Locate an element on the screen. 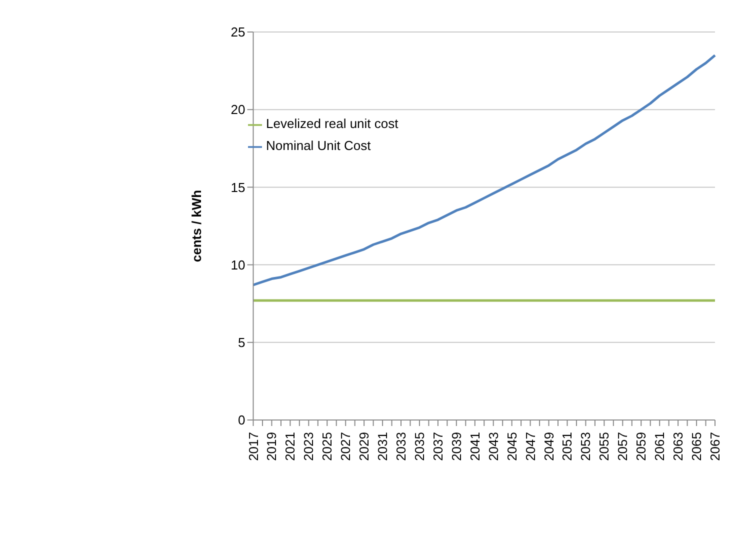  x-tick-label: 2045 is located at coordinates (512, 446).